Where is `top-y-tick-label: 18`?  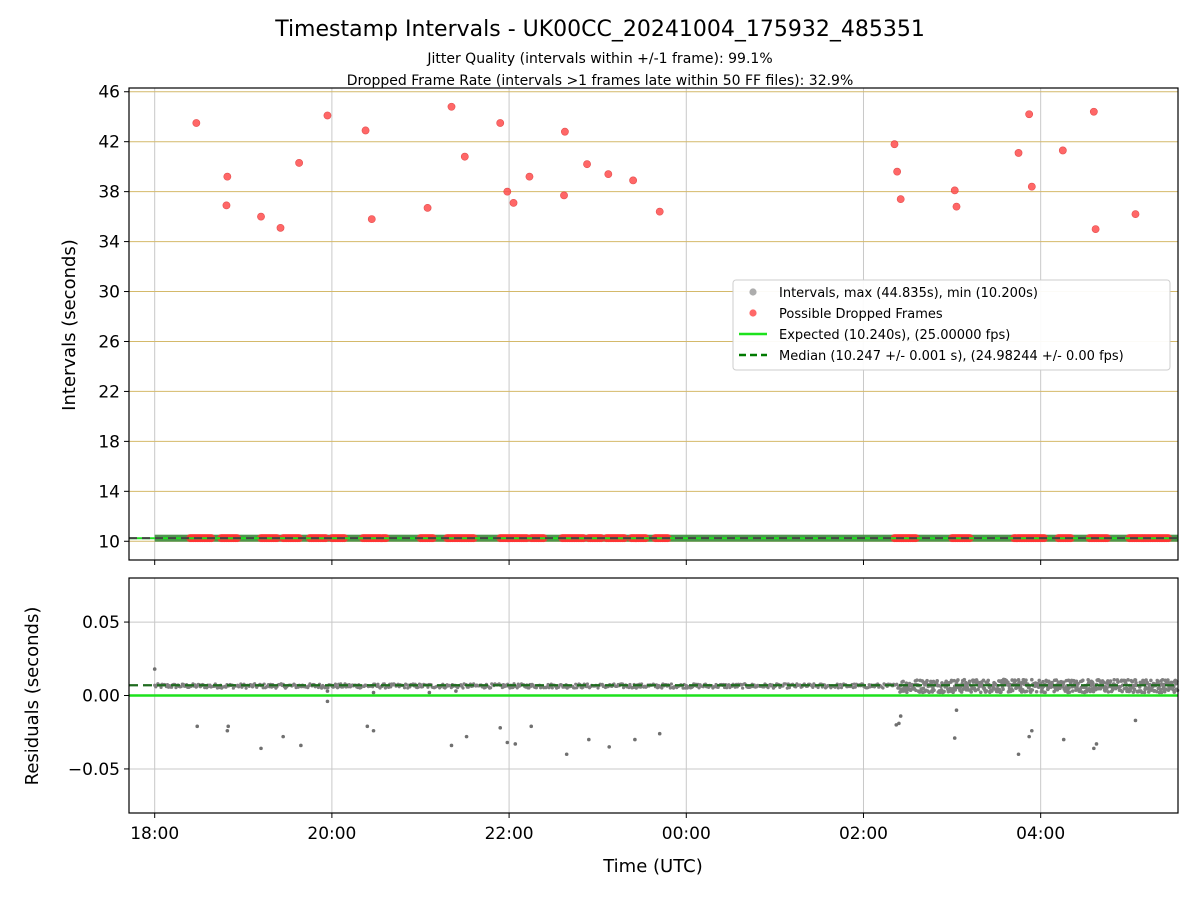
top-y-tick-label: 18 is located at coordinates (109, 442).